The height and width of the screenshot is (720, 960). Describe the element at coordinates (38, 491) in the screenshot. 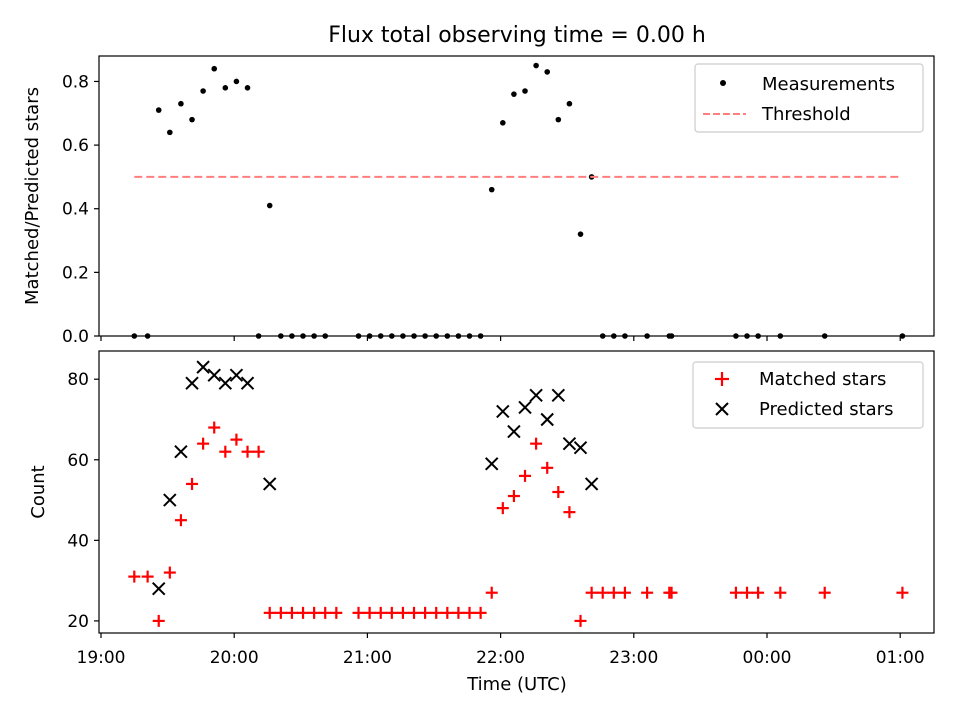

I see `count-y-axis-label: Count` at that location.